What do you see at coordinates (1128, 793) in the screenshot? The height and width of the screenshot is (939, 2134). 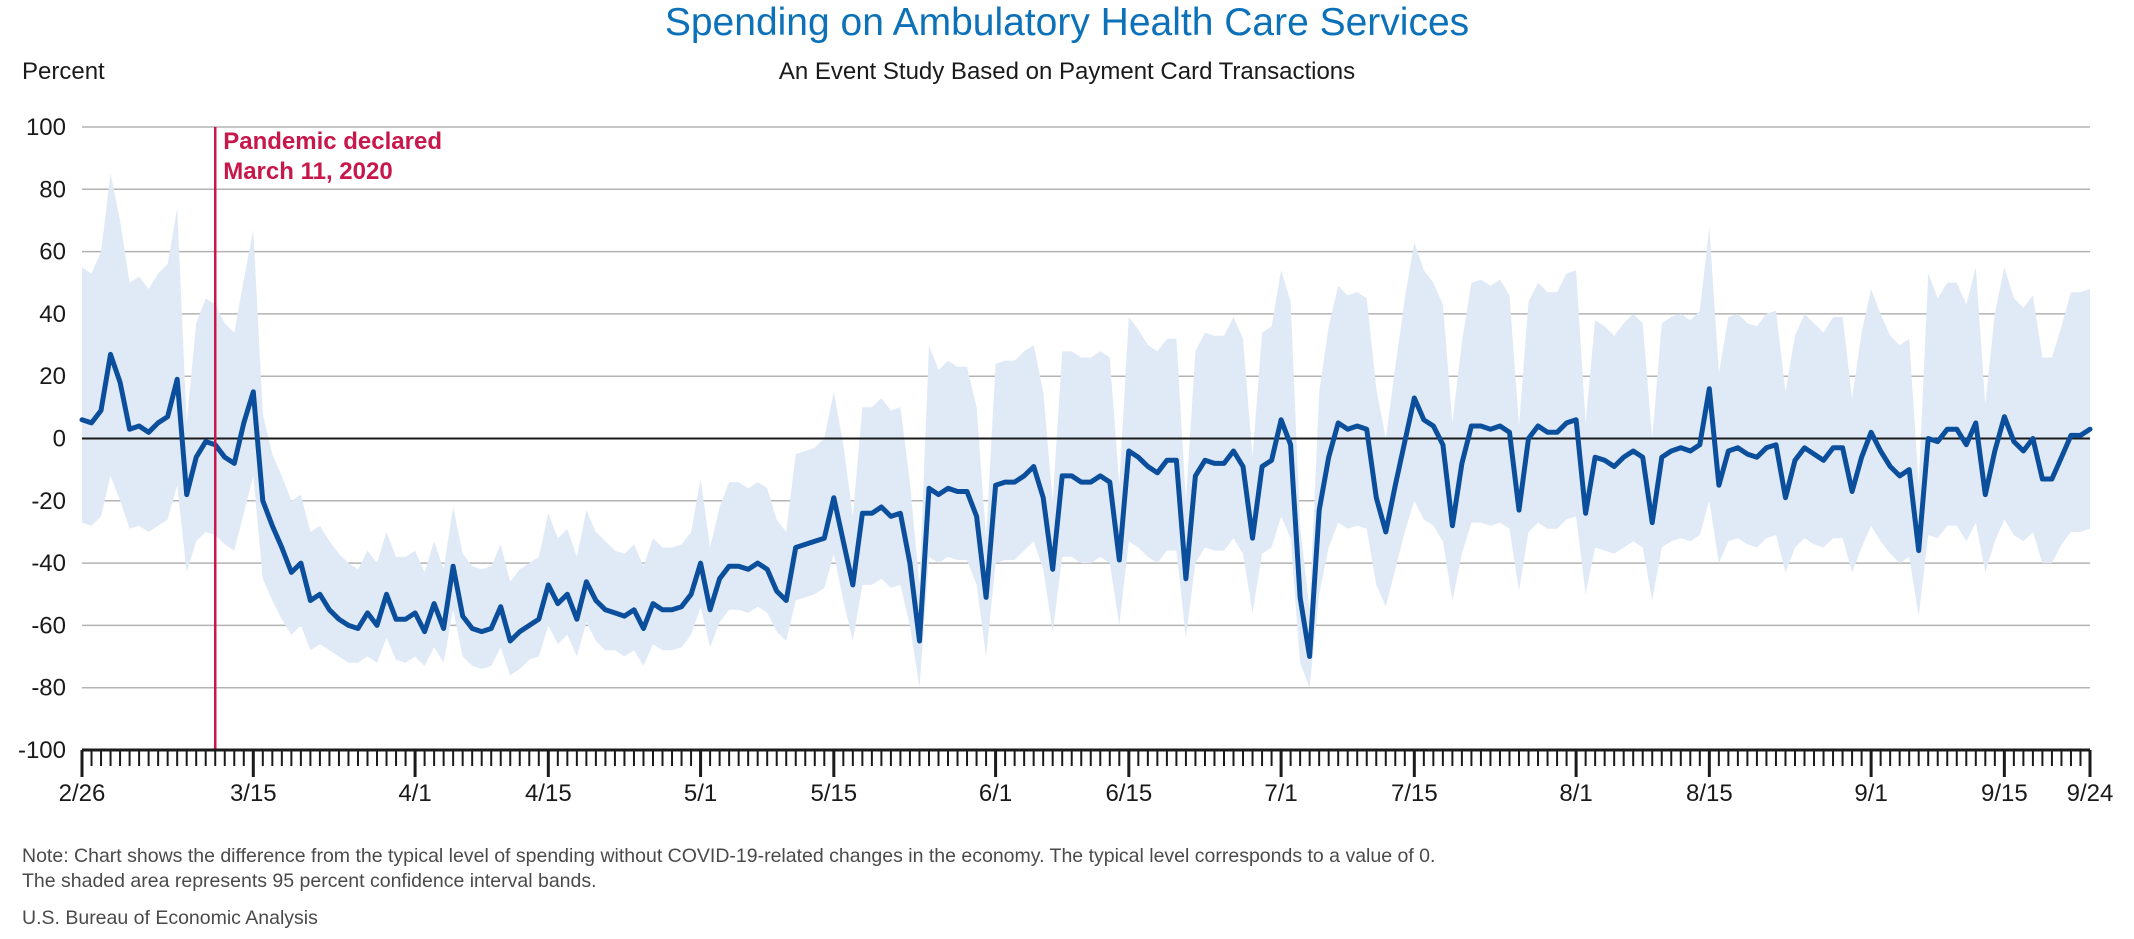 I see `x-tick-label: 6/15` at bounding box center [1128, 793].